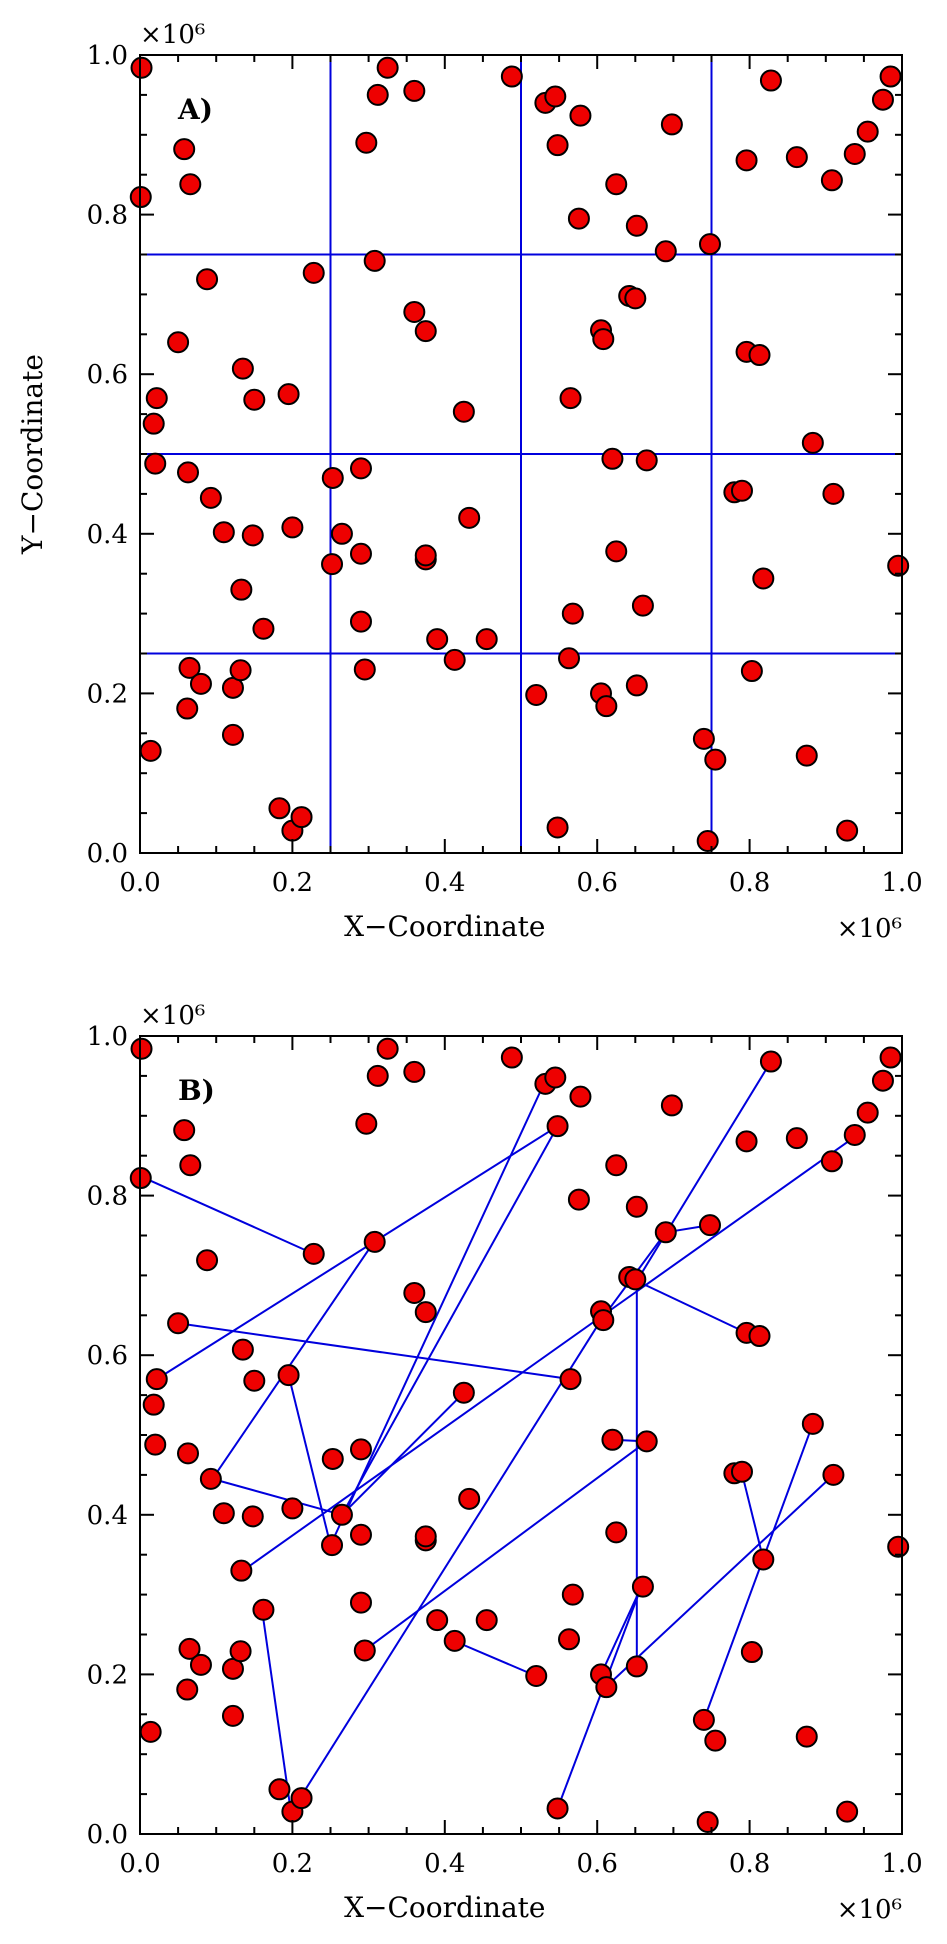 The width and height of the screenshot is (947, 1944). What do you see at coordinates (107, 1675) in the screenshot?
I see `y-tick-label: 0.2` at bounding box center [107, 1675].